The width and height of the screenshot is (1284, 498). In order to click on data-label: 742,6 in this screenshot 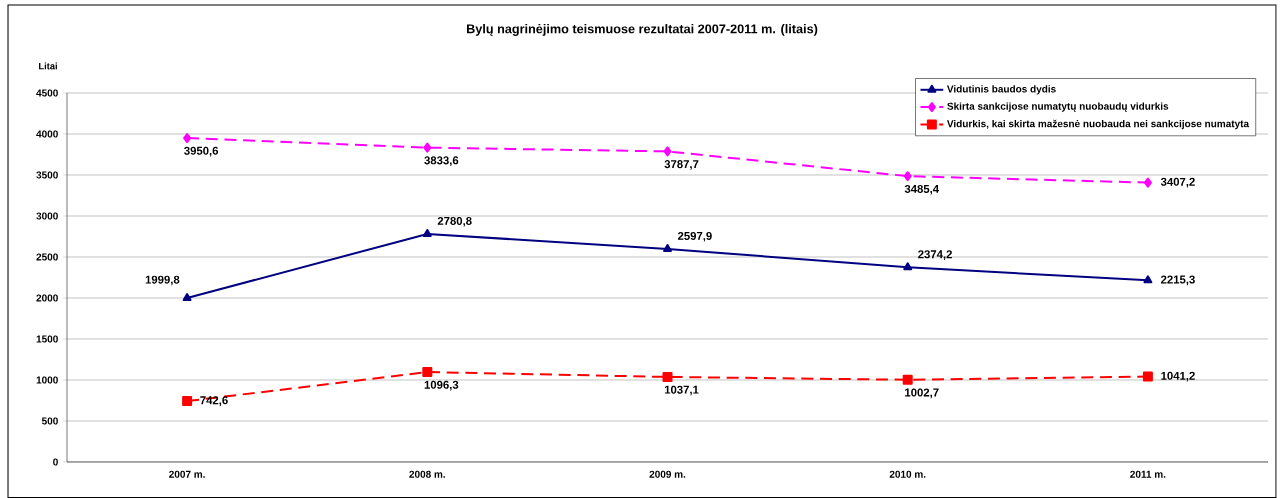, I will do `click(214, 401)`.